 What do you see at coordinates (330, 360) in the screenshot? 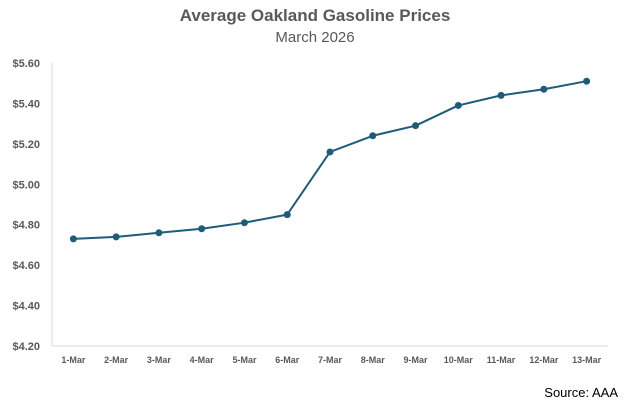
I see `x-tick-label: 7-Mar` at bounding box center [330, 360].